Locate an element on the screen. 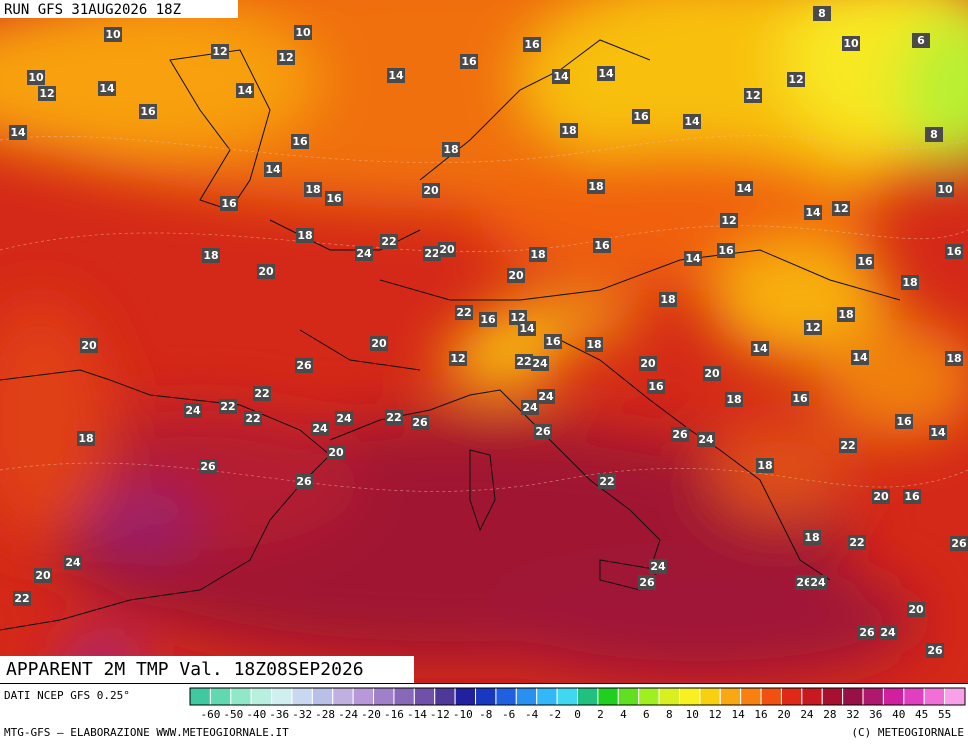 The height and width of the screenshot is (749, 968). legend-tick-label: 24 is located at coordinates (807, 714).